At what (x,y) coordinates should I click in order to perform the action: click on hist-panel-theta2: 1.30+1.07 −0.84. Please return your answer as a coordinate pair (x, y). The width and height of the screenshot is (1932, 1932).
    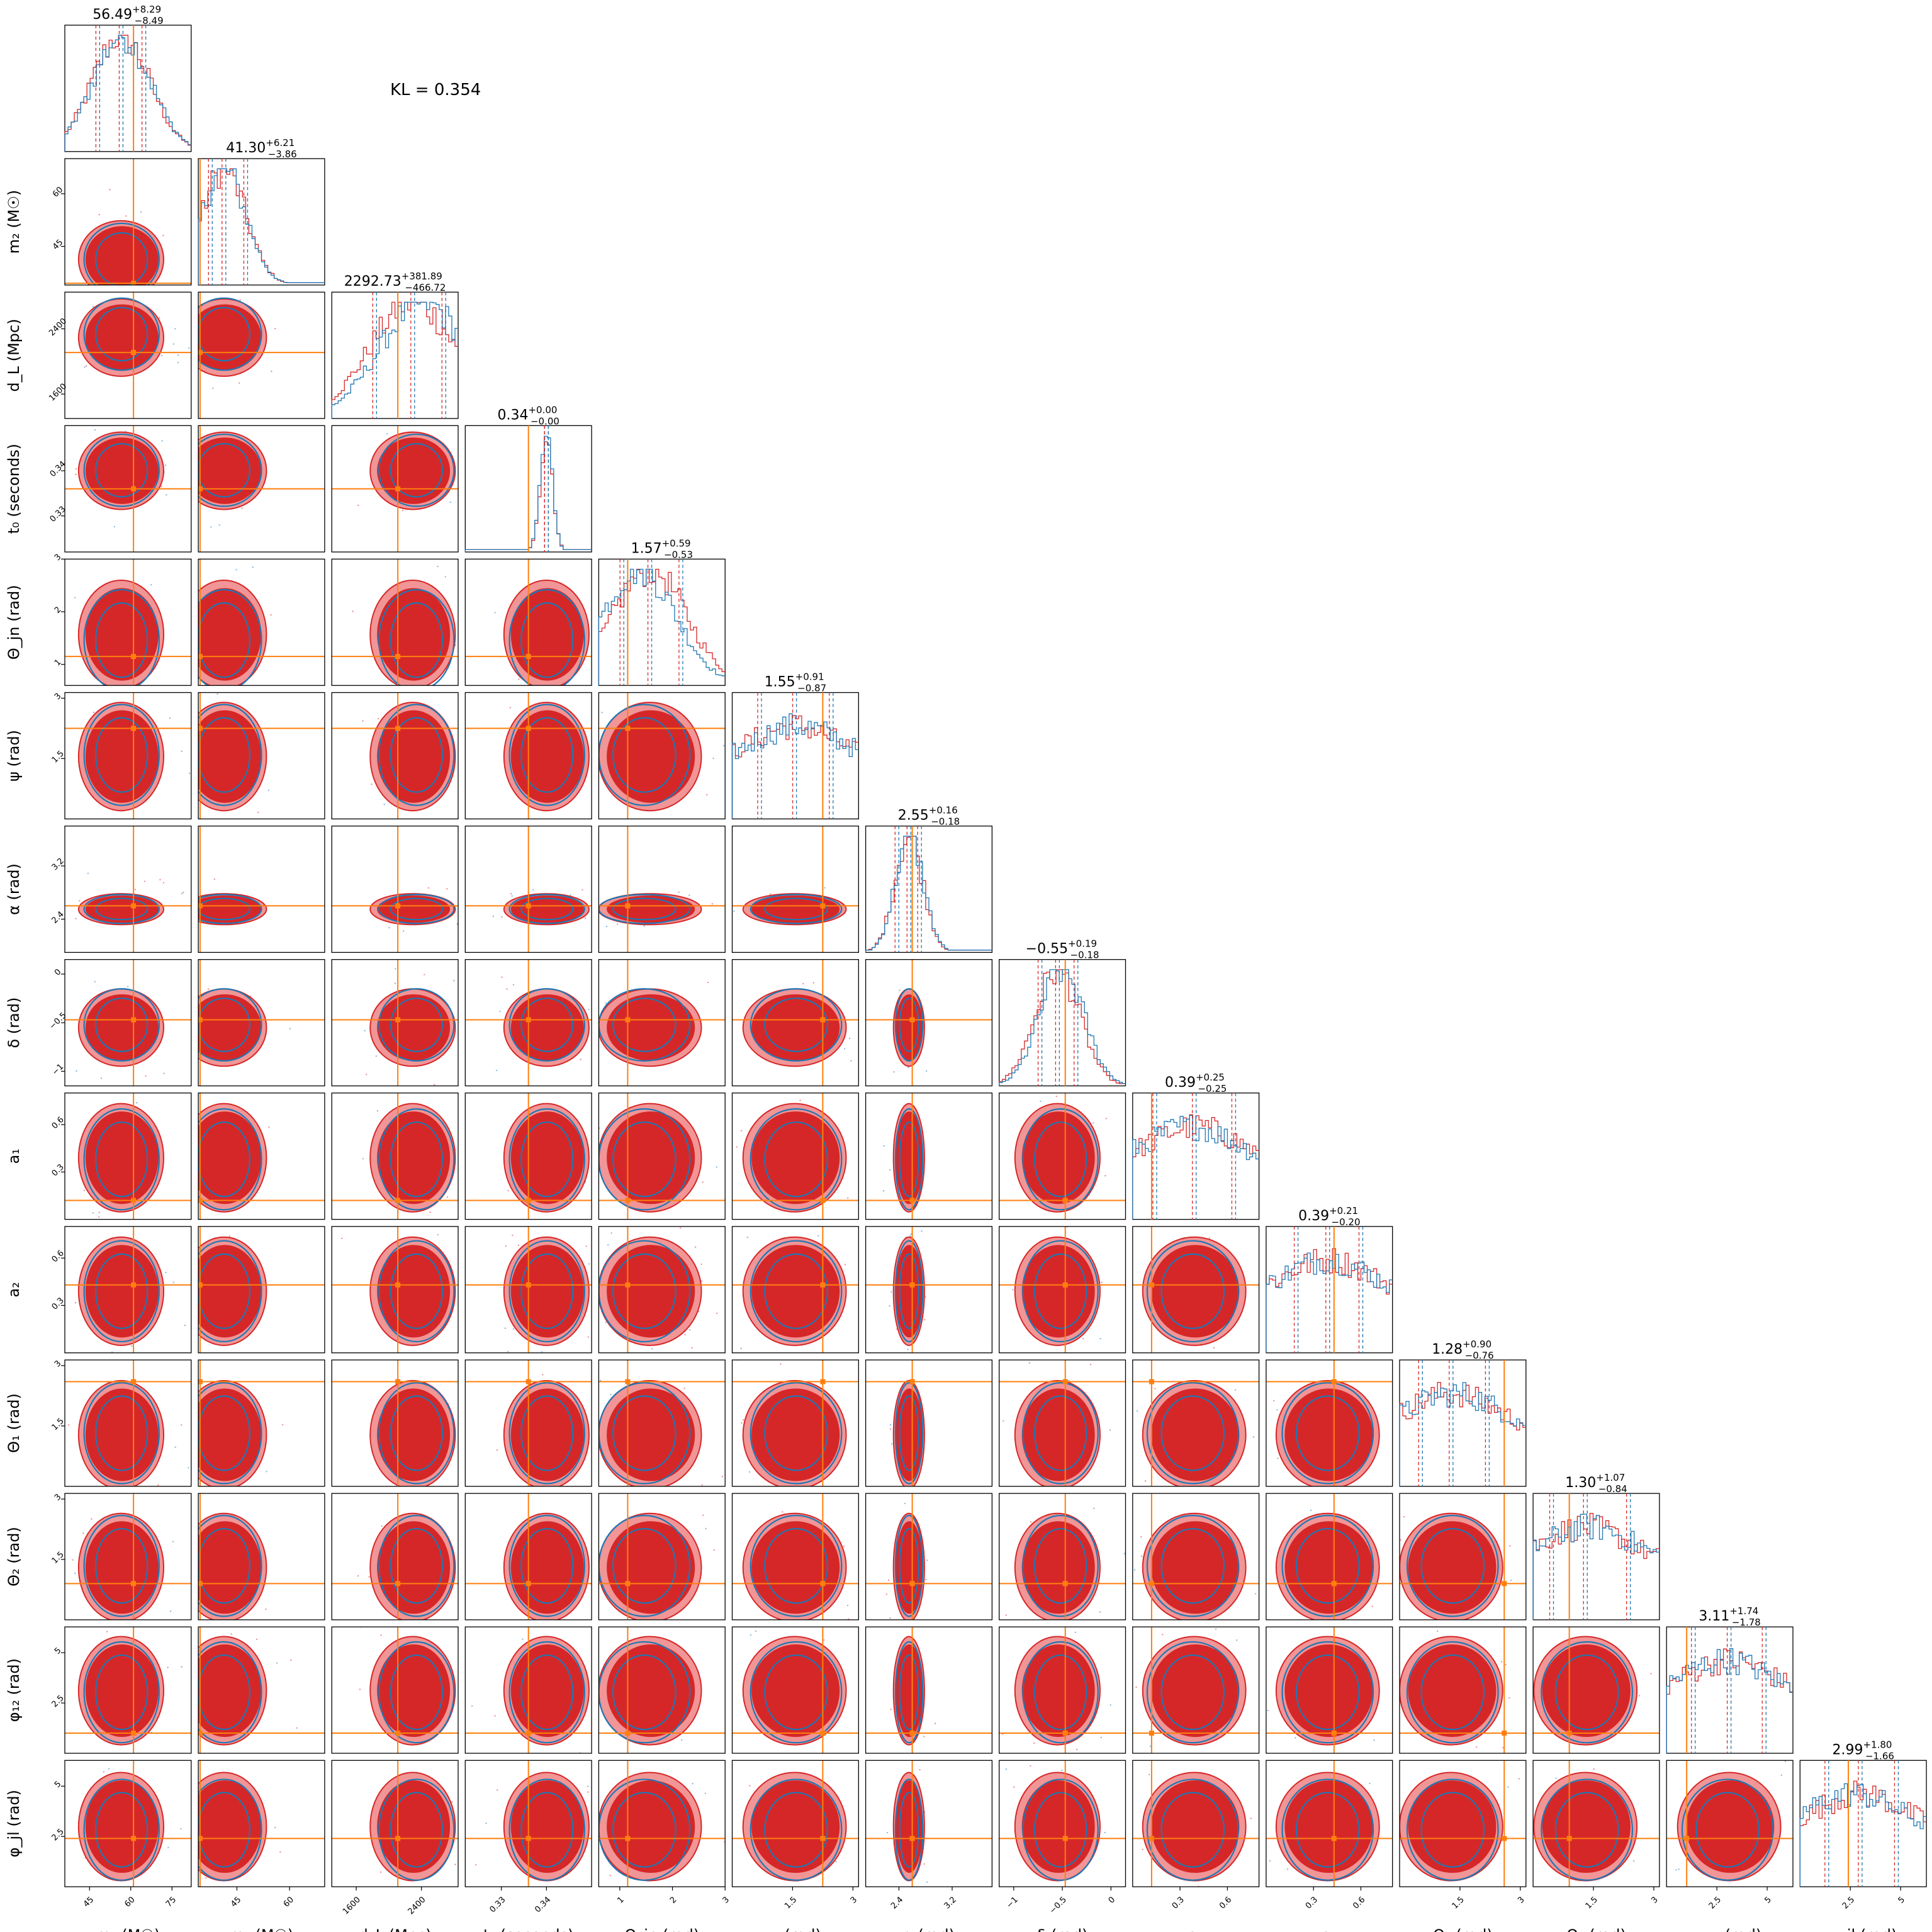
    Looking at the image, I should click on (1596, 1546).